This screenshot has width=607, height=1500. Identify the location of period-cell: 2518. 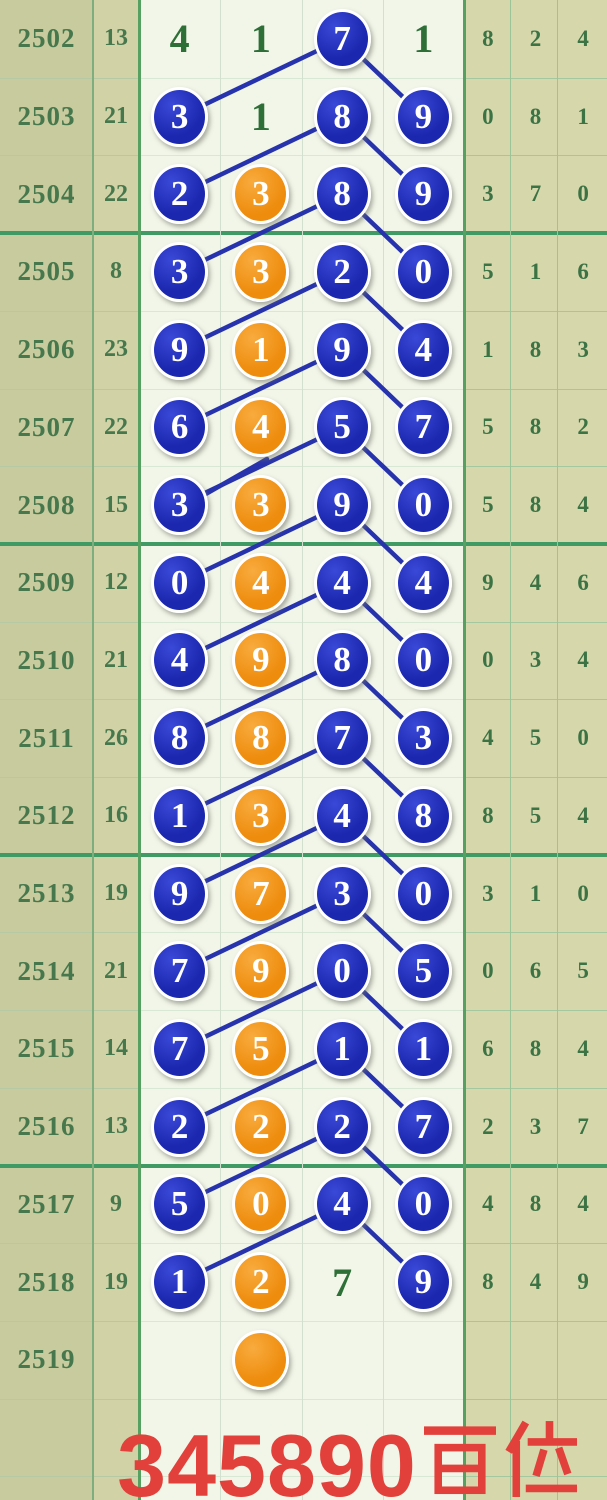
(46, 1281).